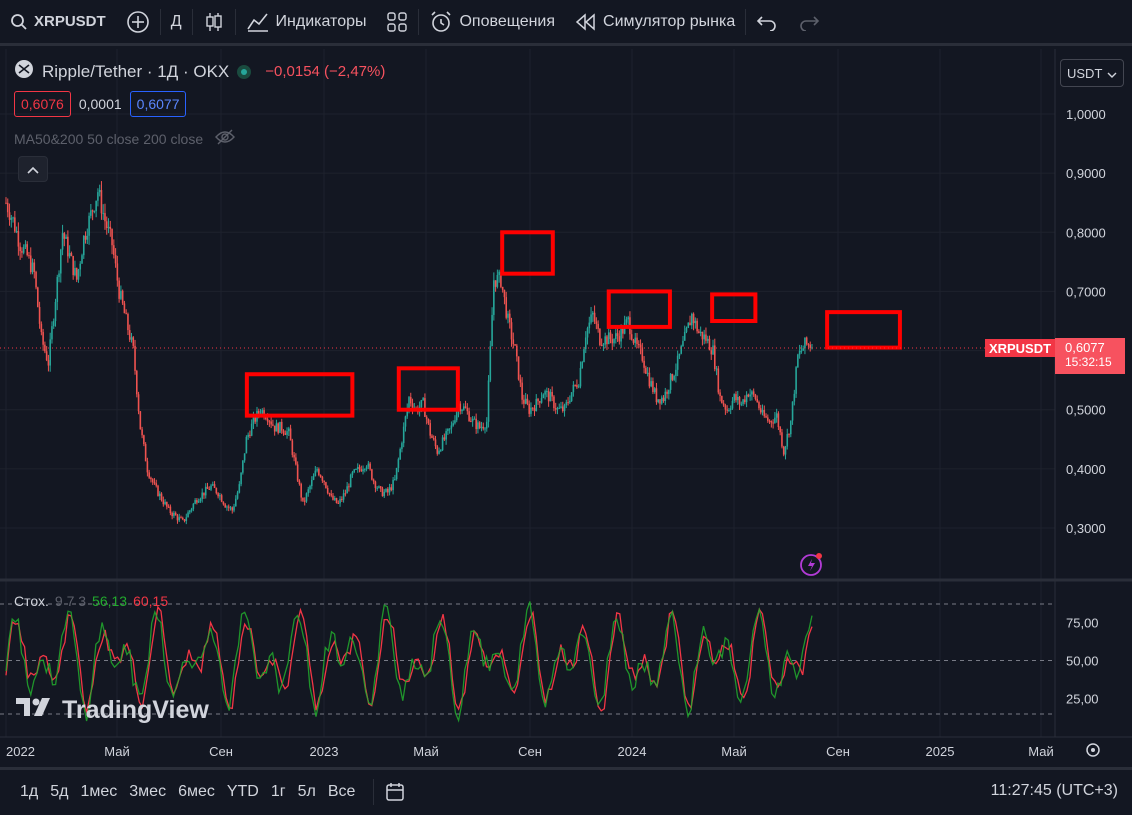  What do you see at coordinates (306, 791) in the screenshot?
I see `range-button: 5л` at bounding box center [306, 791].